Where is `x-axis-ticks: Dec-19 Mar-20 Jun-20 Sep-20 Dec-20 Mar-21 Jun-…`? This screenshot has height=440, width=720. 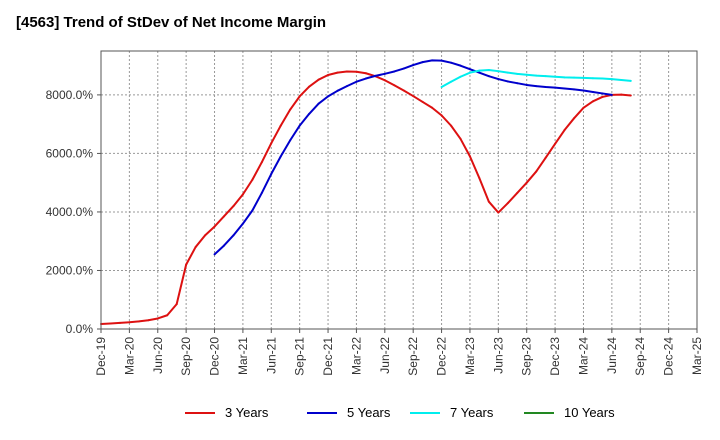 x-axis-ticks: Dec-19 Mar-20 Jun-20 Sep-20 Dec-20 Mar-21 Jun-… is located at coordinates (399, 352).